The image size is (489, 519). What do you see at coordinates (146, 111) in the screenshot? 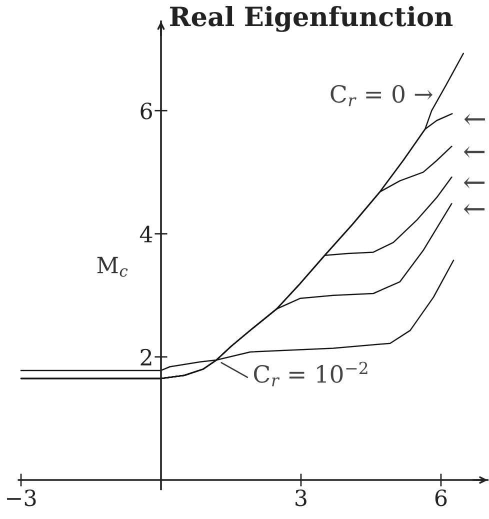
I see `y-tick-label: 6` at bounding box center [146, 111].